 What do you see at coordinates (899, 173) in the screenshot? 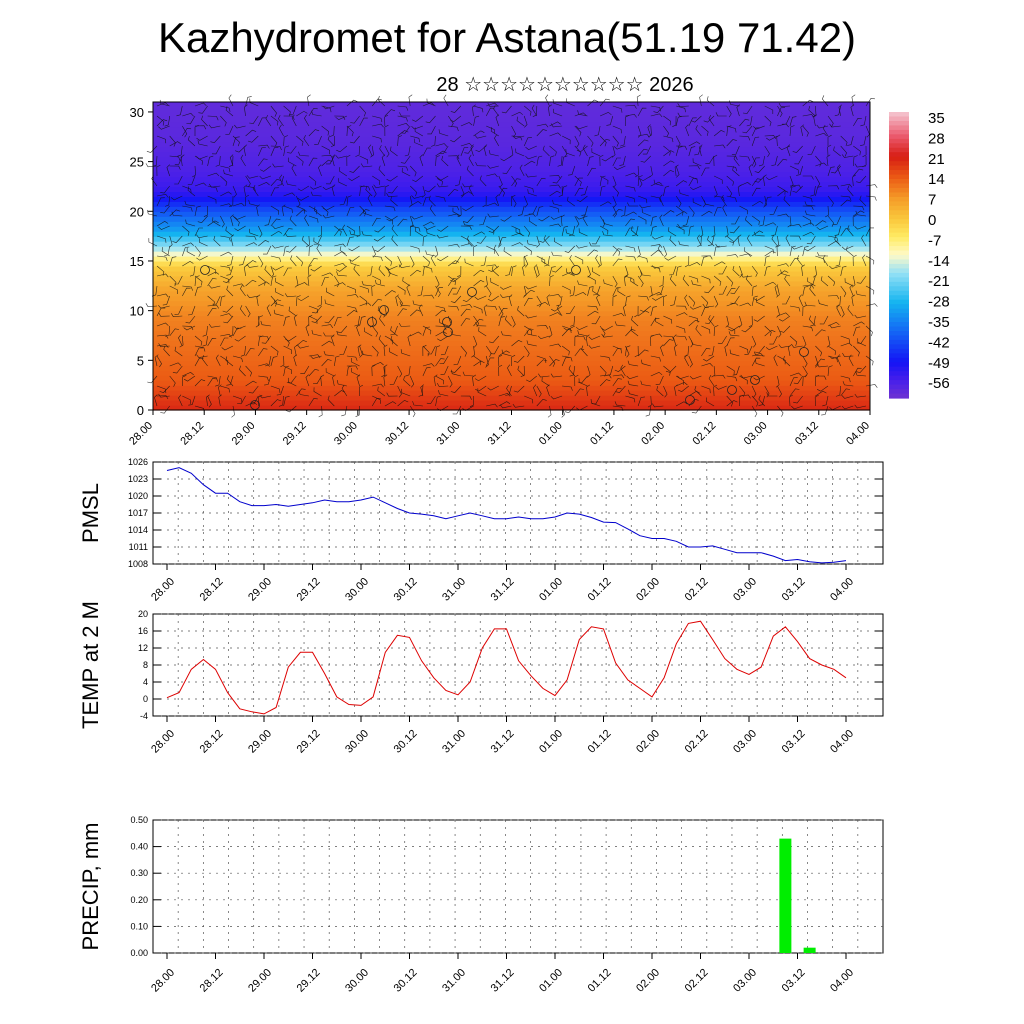
I see `colorbar-band` at bounding box center [899, 173].